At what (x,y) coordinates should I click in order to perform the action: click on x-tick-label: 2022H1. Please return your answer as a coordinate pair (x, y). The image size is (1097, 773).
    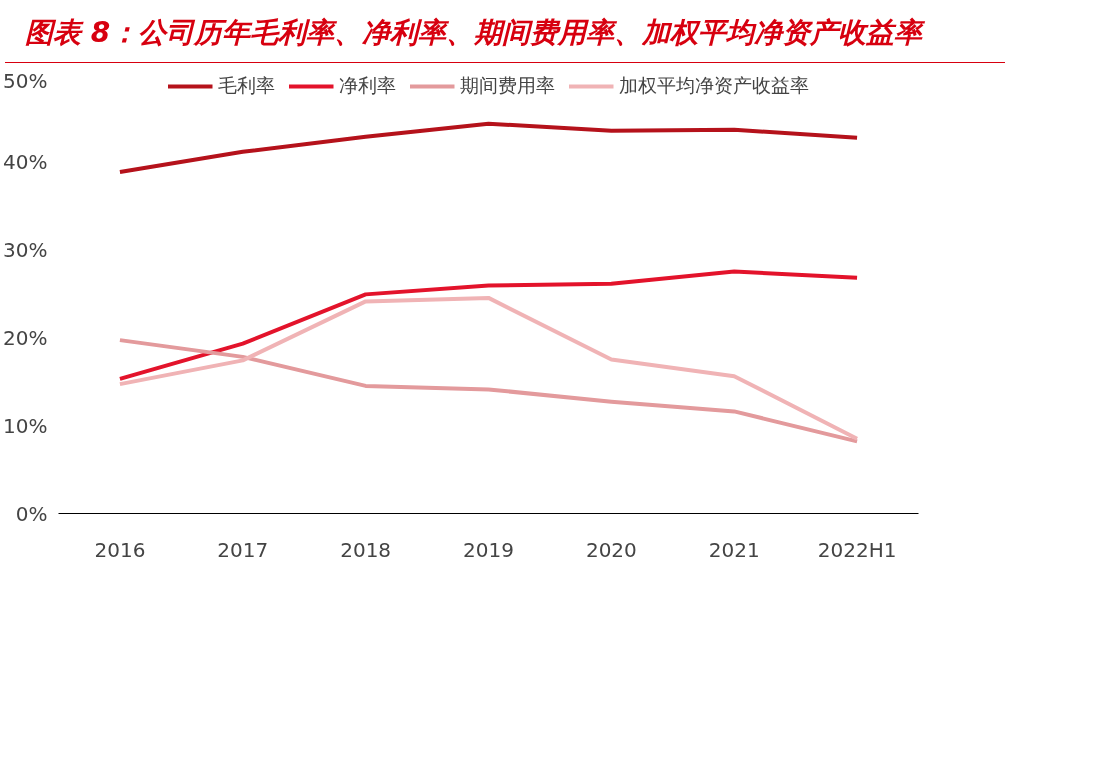
    Looking at the image, I should click on (857, 549).